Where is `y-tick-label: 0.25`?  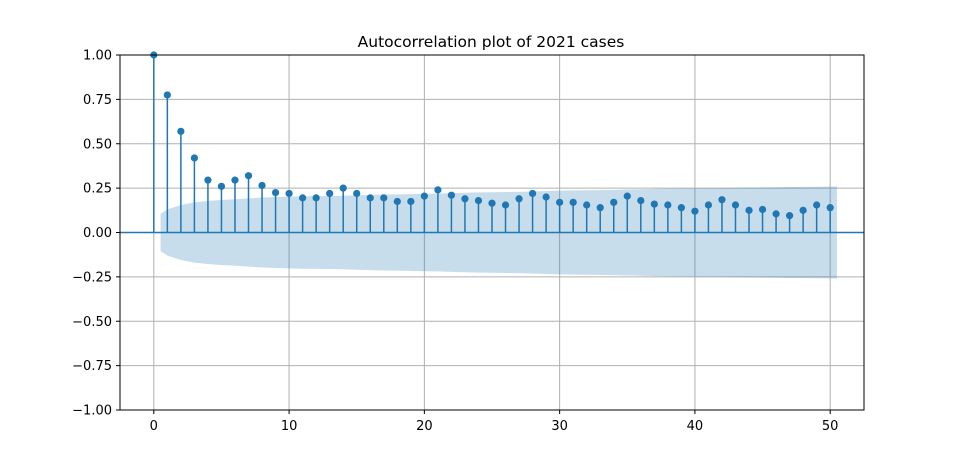 y-tick-label: 0.25 is located at coordinates (97, 189).